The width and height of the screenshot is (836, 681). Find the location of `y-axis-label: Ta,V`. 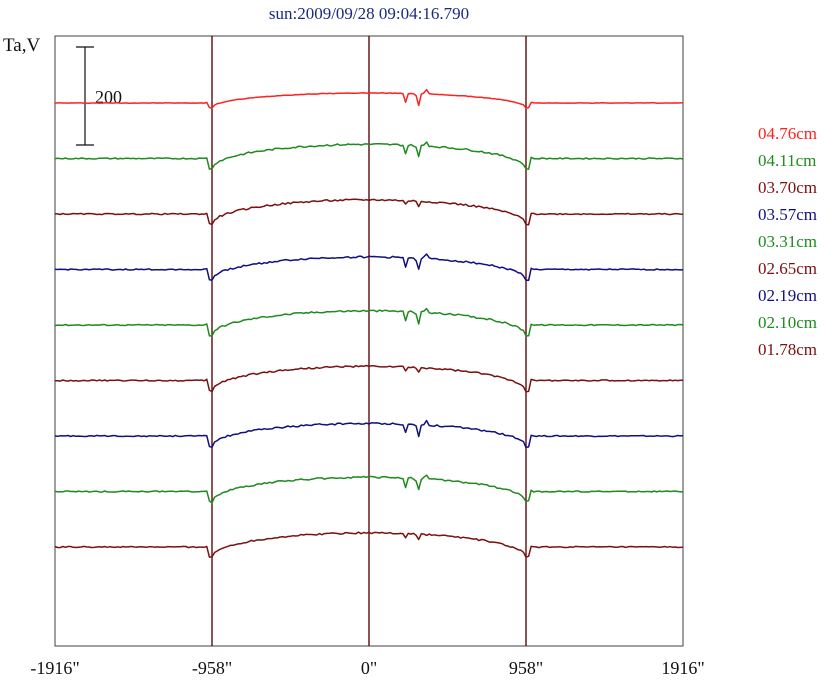

y-axis-label: Ta,V is located at coordinates (21, 45).